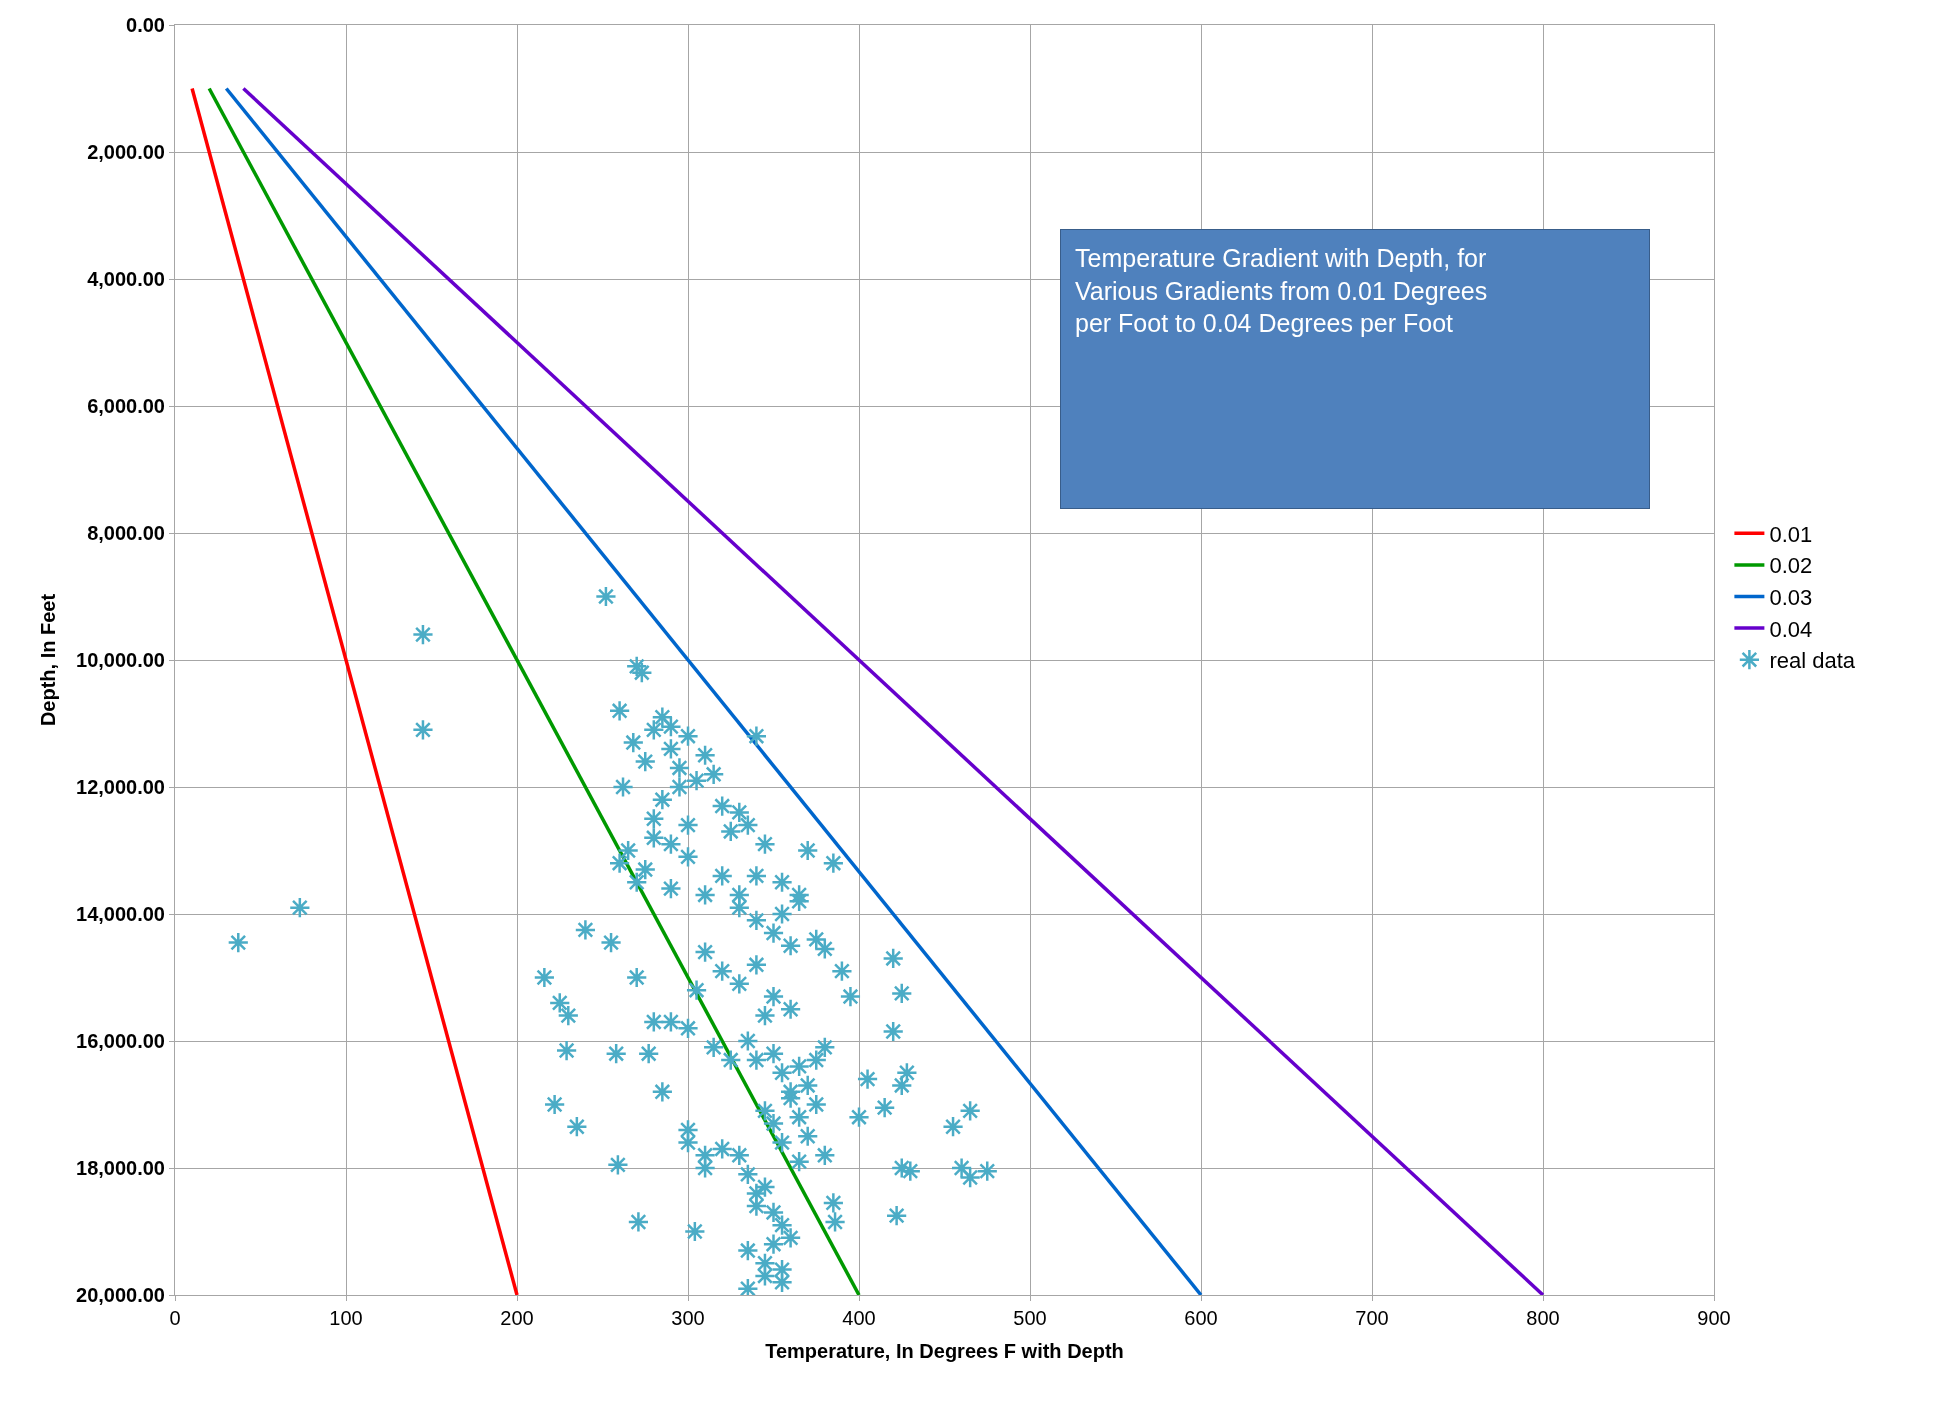 The height and width of the screenshot is (1405, 1944). What do you see at coordinates (1201, 1318) in the screenshot?
I see `x-tick-label: 600` at bounding box center [1201, 1318].